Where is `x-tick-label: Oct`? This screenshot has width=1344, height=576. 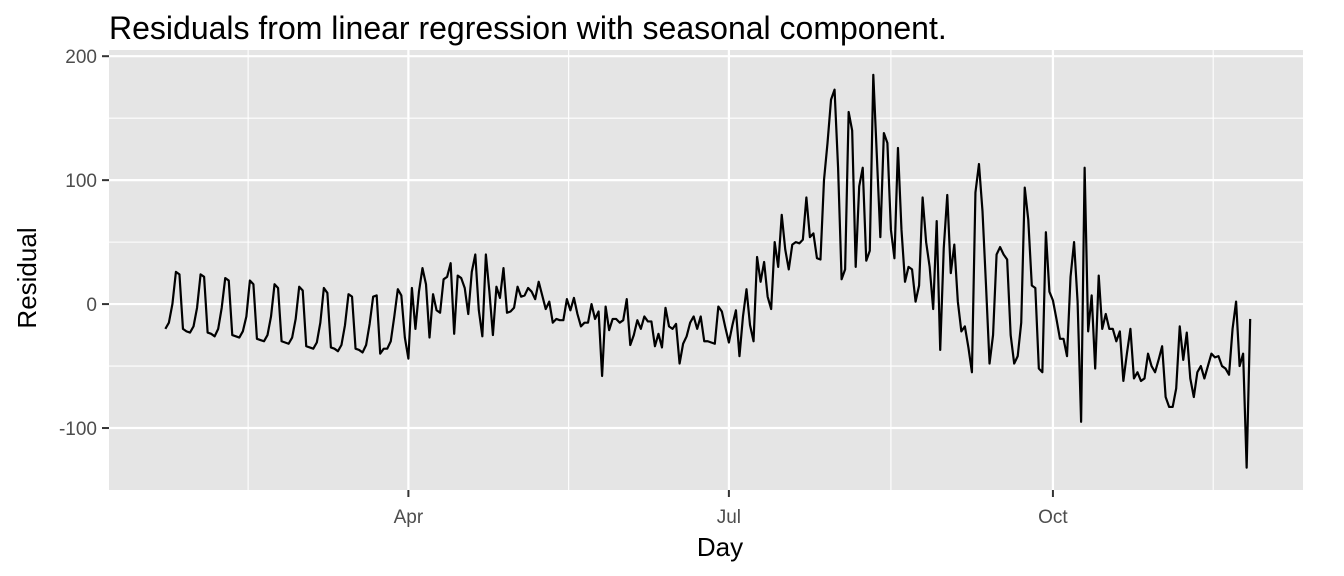
x-tick-label: Oct is located at coordinates (1053, 517).